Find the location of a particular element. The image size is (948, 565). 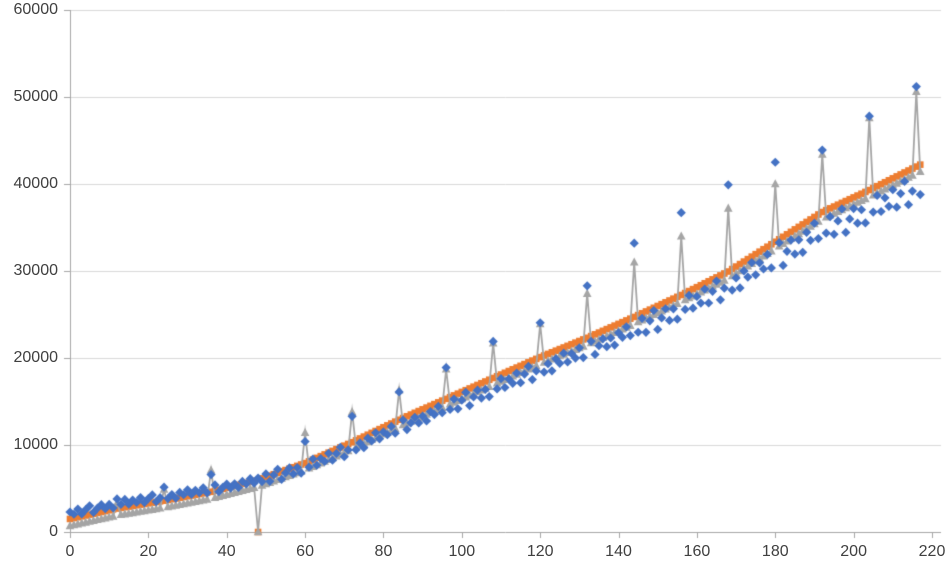

x-axis-label: 60 is located at coordinates (305, 551).